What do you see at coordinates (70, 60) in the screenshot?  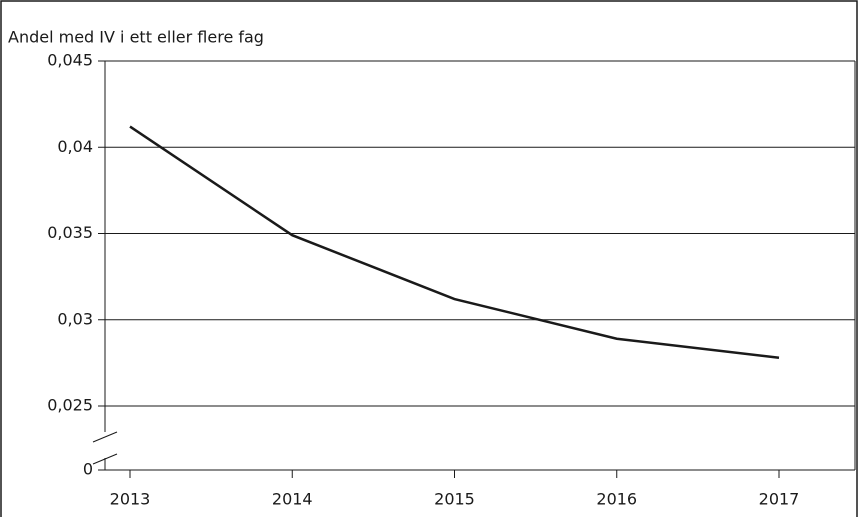 I see `y-tick-label: 0,045` at bounding box center [70, 60].